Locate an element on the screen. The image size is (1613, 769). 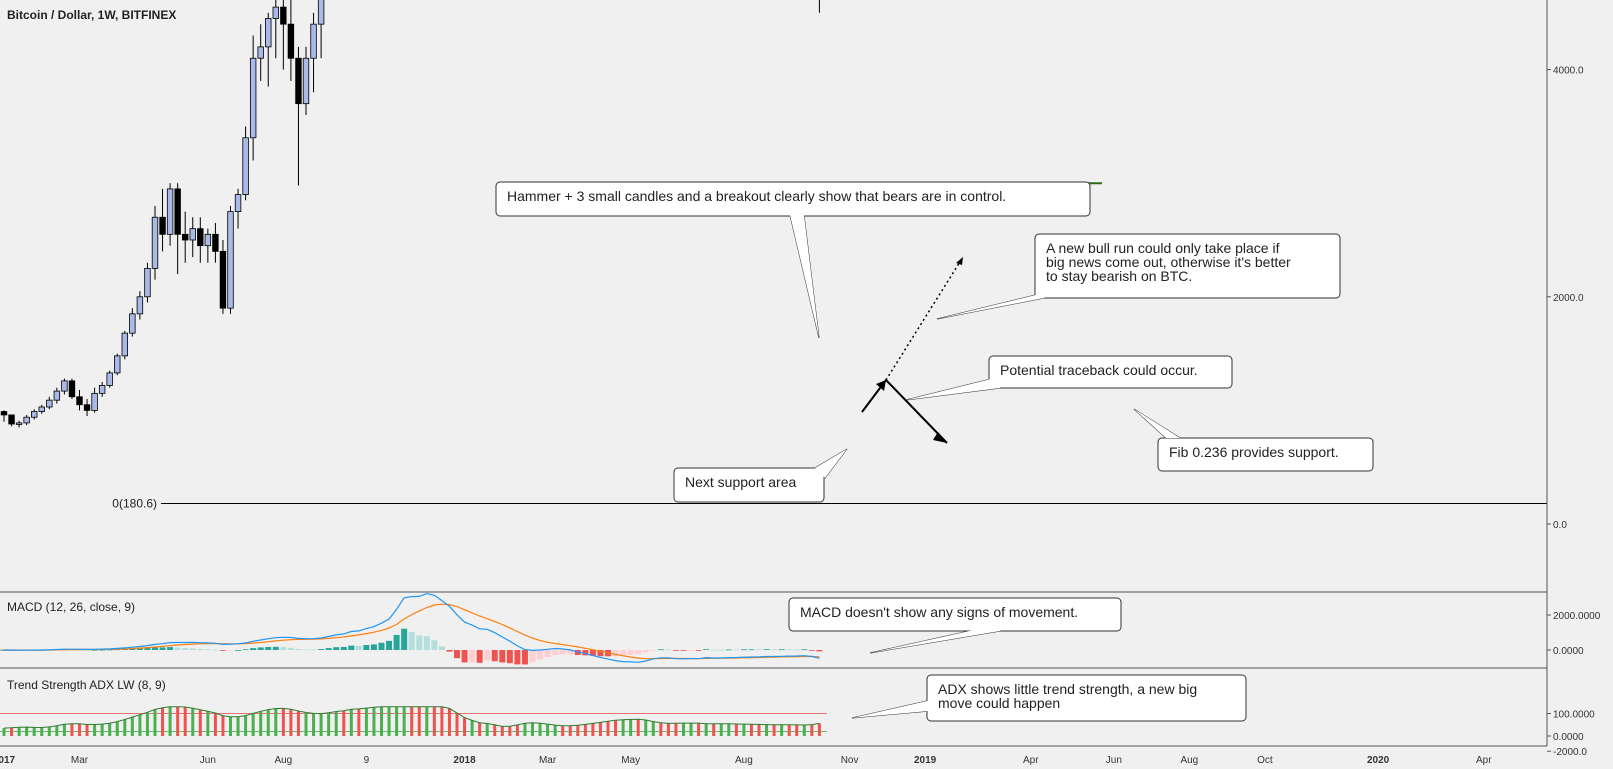
adx-tick-label: 0.0000 is located at coordinates (1568, 737).